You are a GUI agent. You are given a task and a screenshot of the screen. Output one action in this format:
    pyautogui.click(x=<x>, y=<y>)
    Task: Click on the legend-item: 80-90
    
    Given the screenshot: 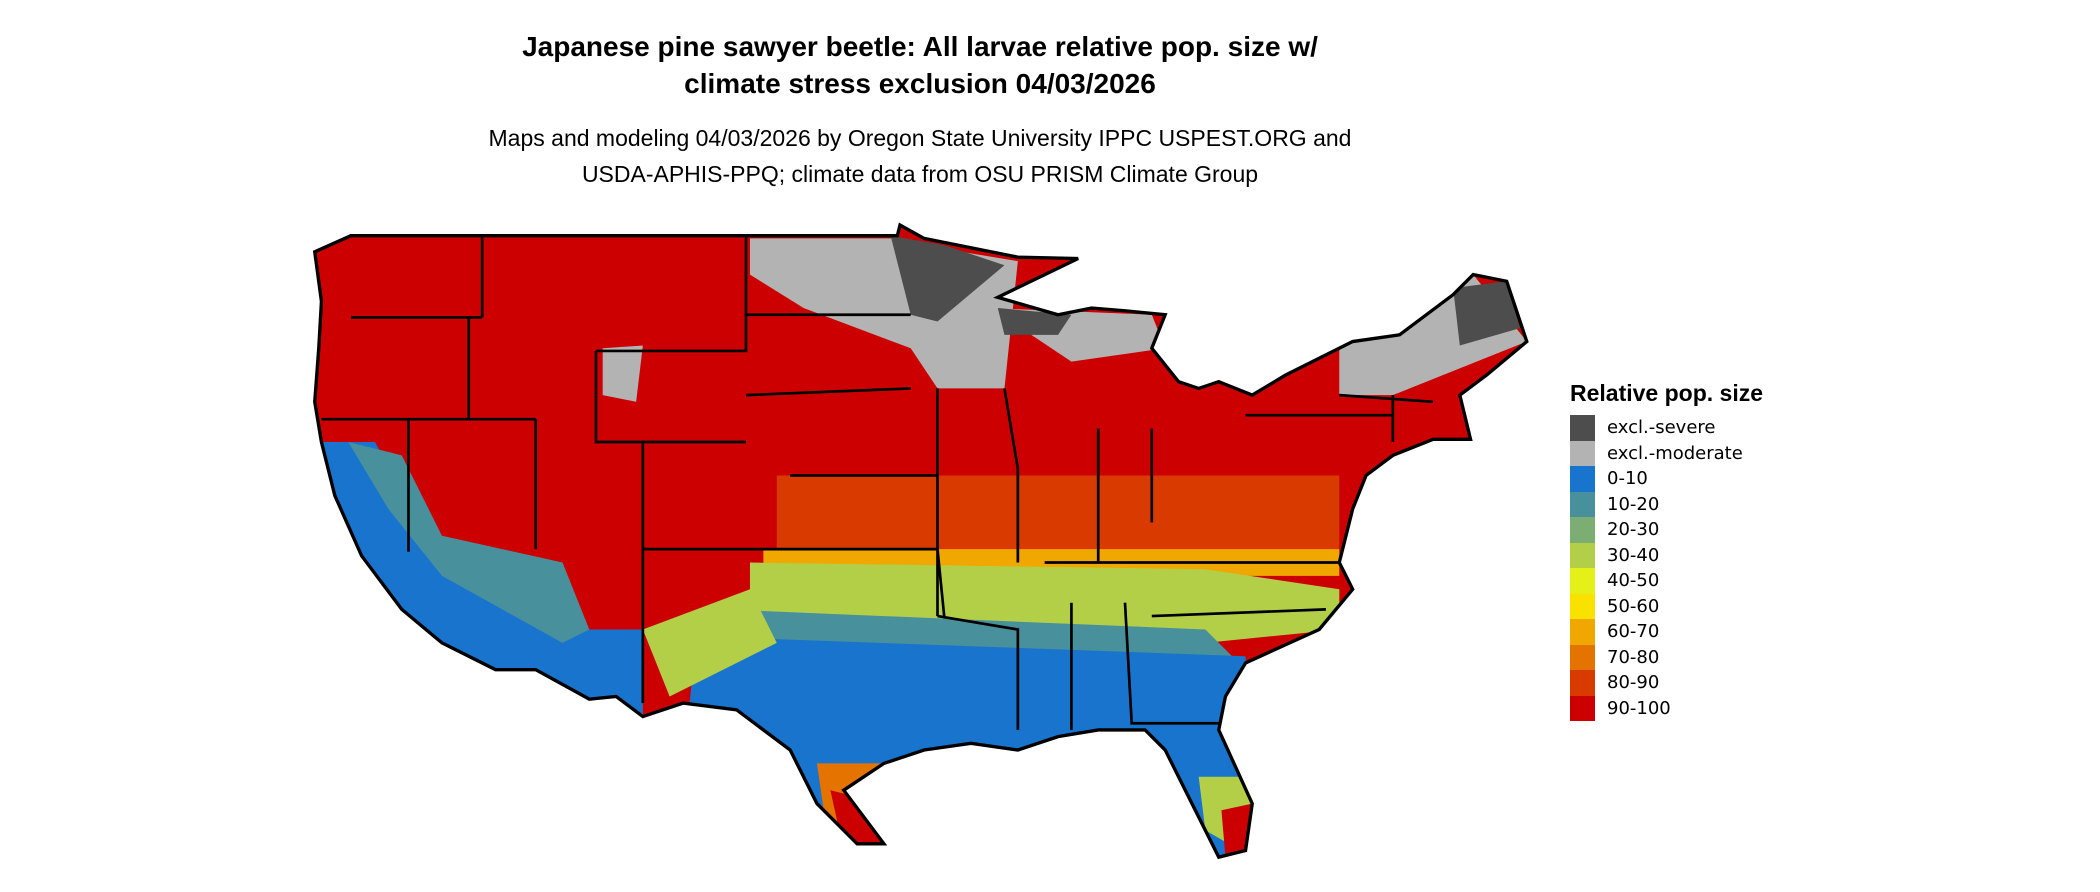 What is the action you would take?
    pyautogui.click(x=1666, y=683)
    